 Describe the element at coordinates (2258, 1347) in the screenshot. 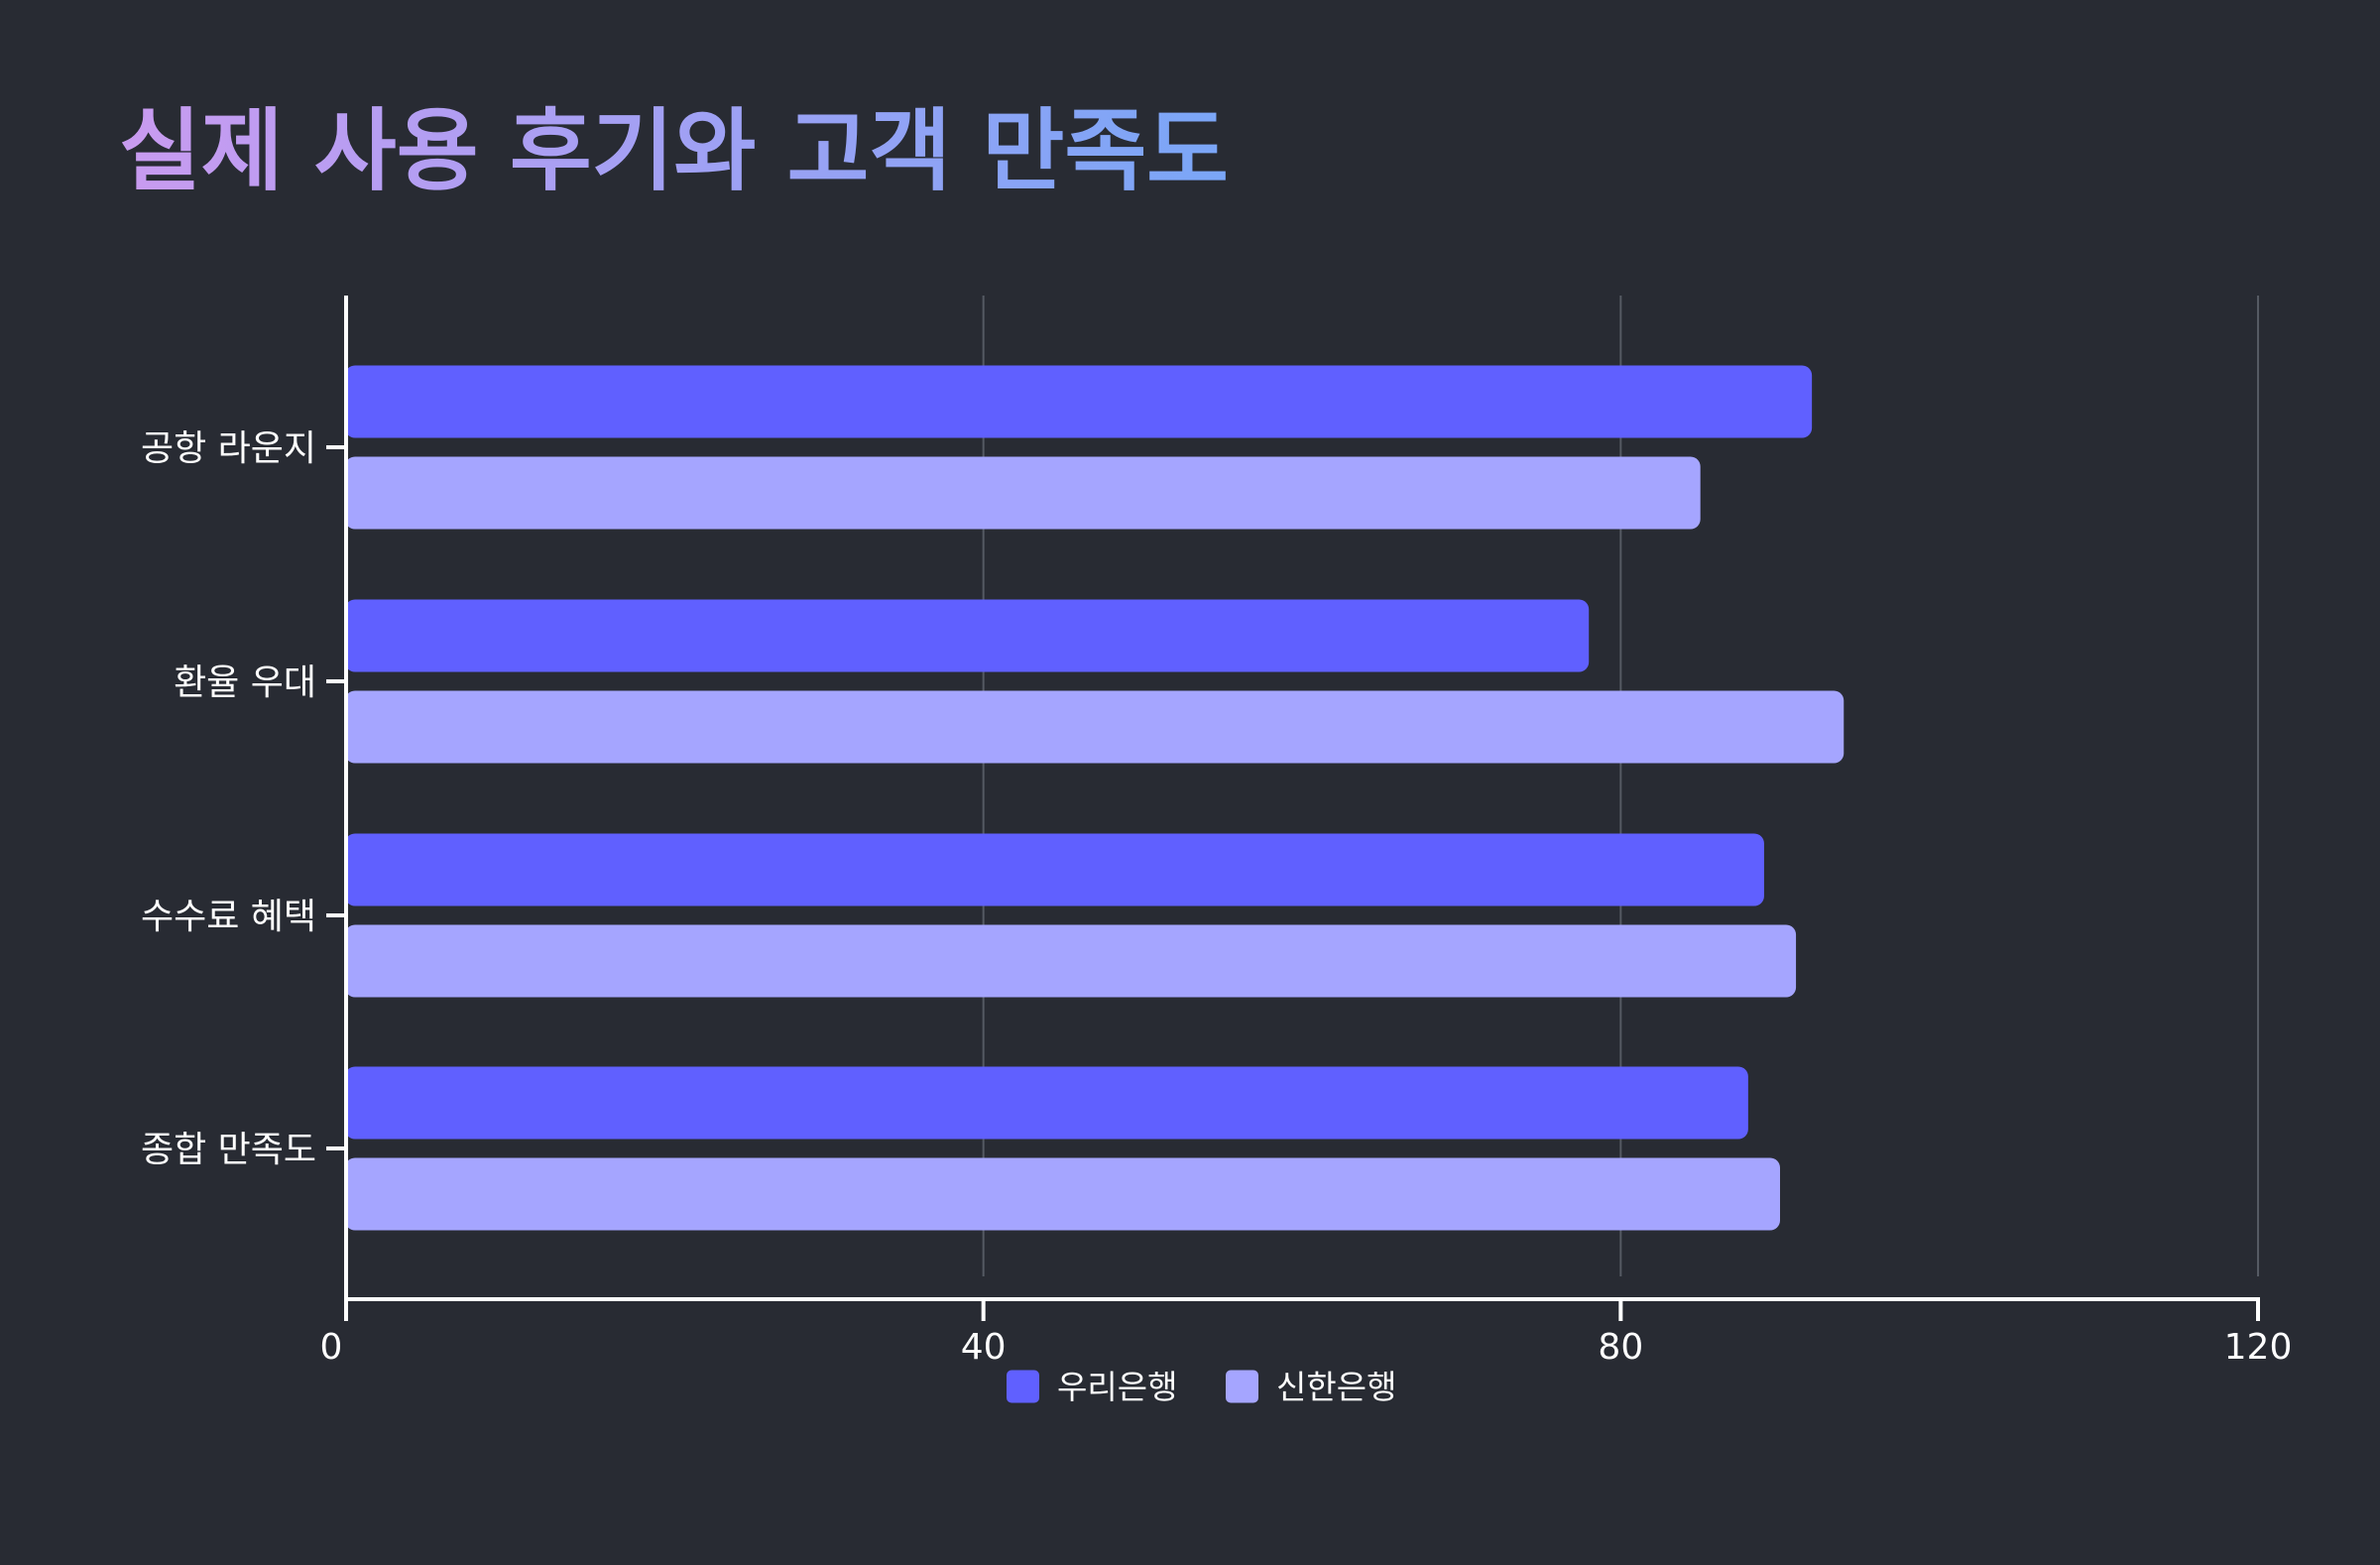

I see `x-tick-label: 120` at that location.